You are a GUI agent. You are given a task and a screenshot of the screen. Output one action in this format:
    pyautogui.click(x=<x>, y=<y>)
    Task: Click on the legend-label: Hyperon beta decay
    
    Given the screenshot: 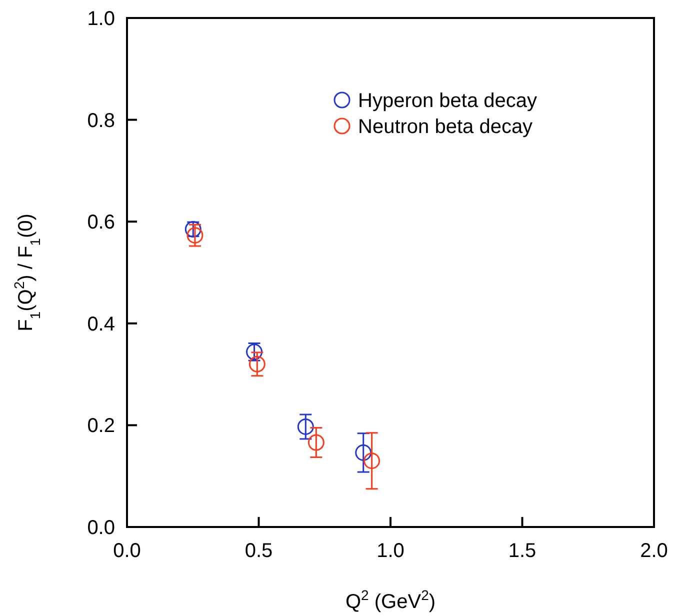 What is the action you would take?
    pyautogui.click(x=448, y=101)
    